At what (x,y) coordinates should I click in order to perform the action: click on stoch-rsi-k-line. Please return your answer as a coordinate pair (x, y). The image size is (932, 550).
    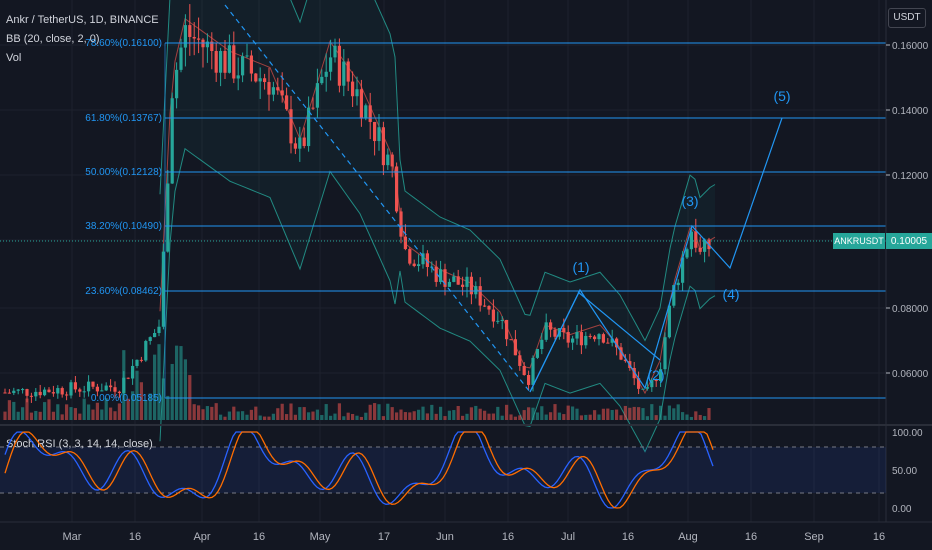
    Looking at the image, I should click on (359, 470).